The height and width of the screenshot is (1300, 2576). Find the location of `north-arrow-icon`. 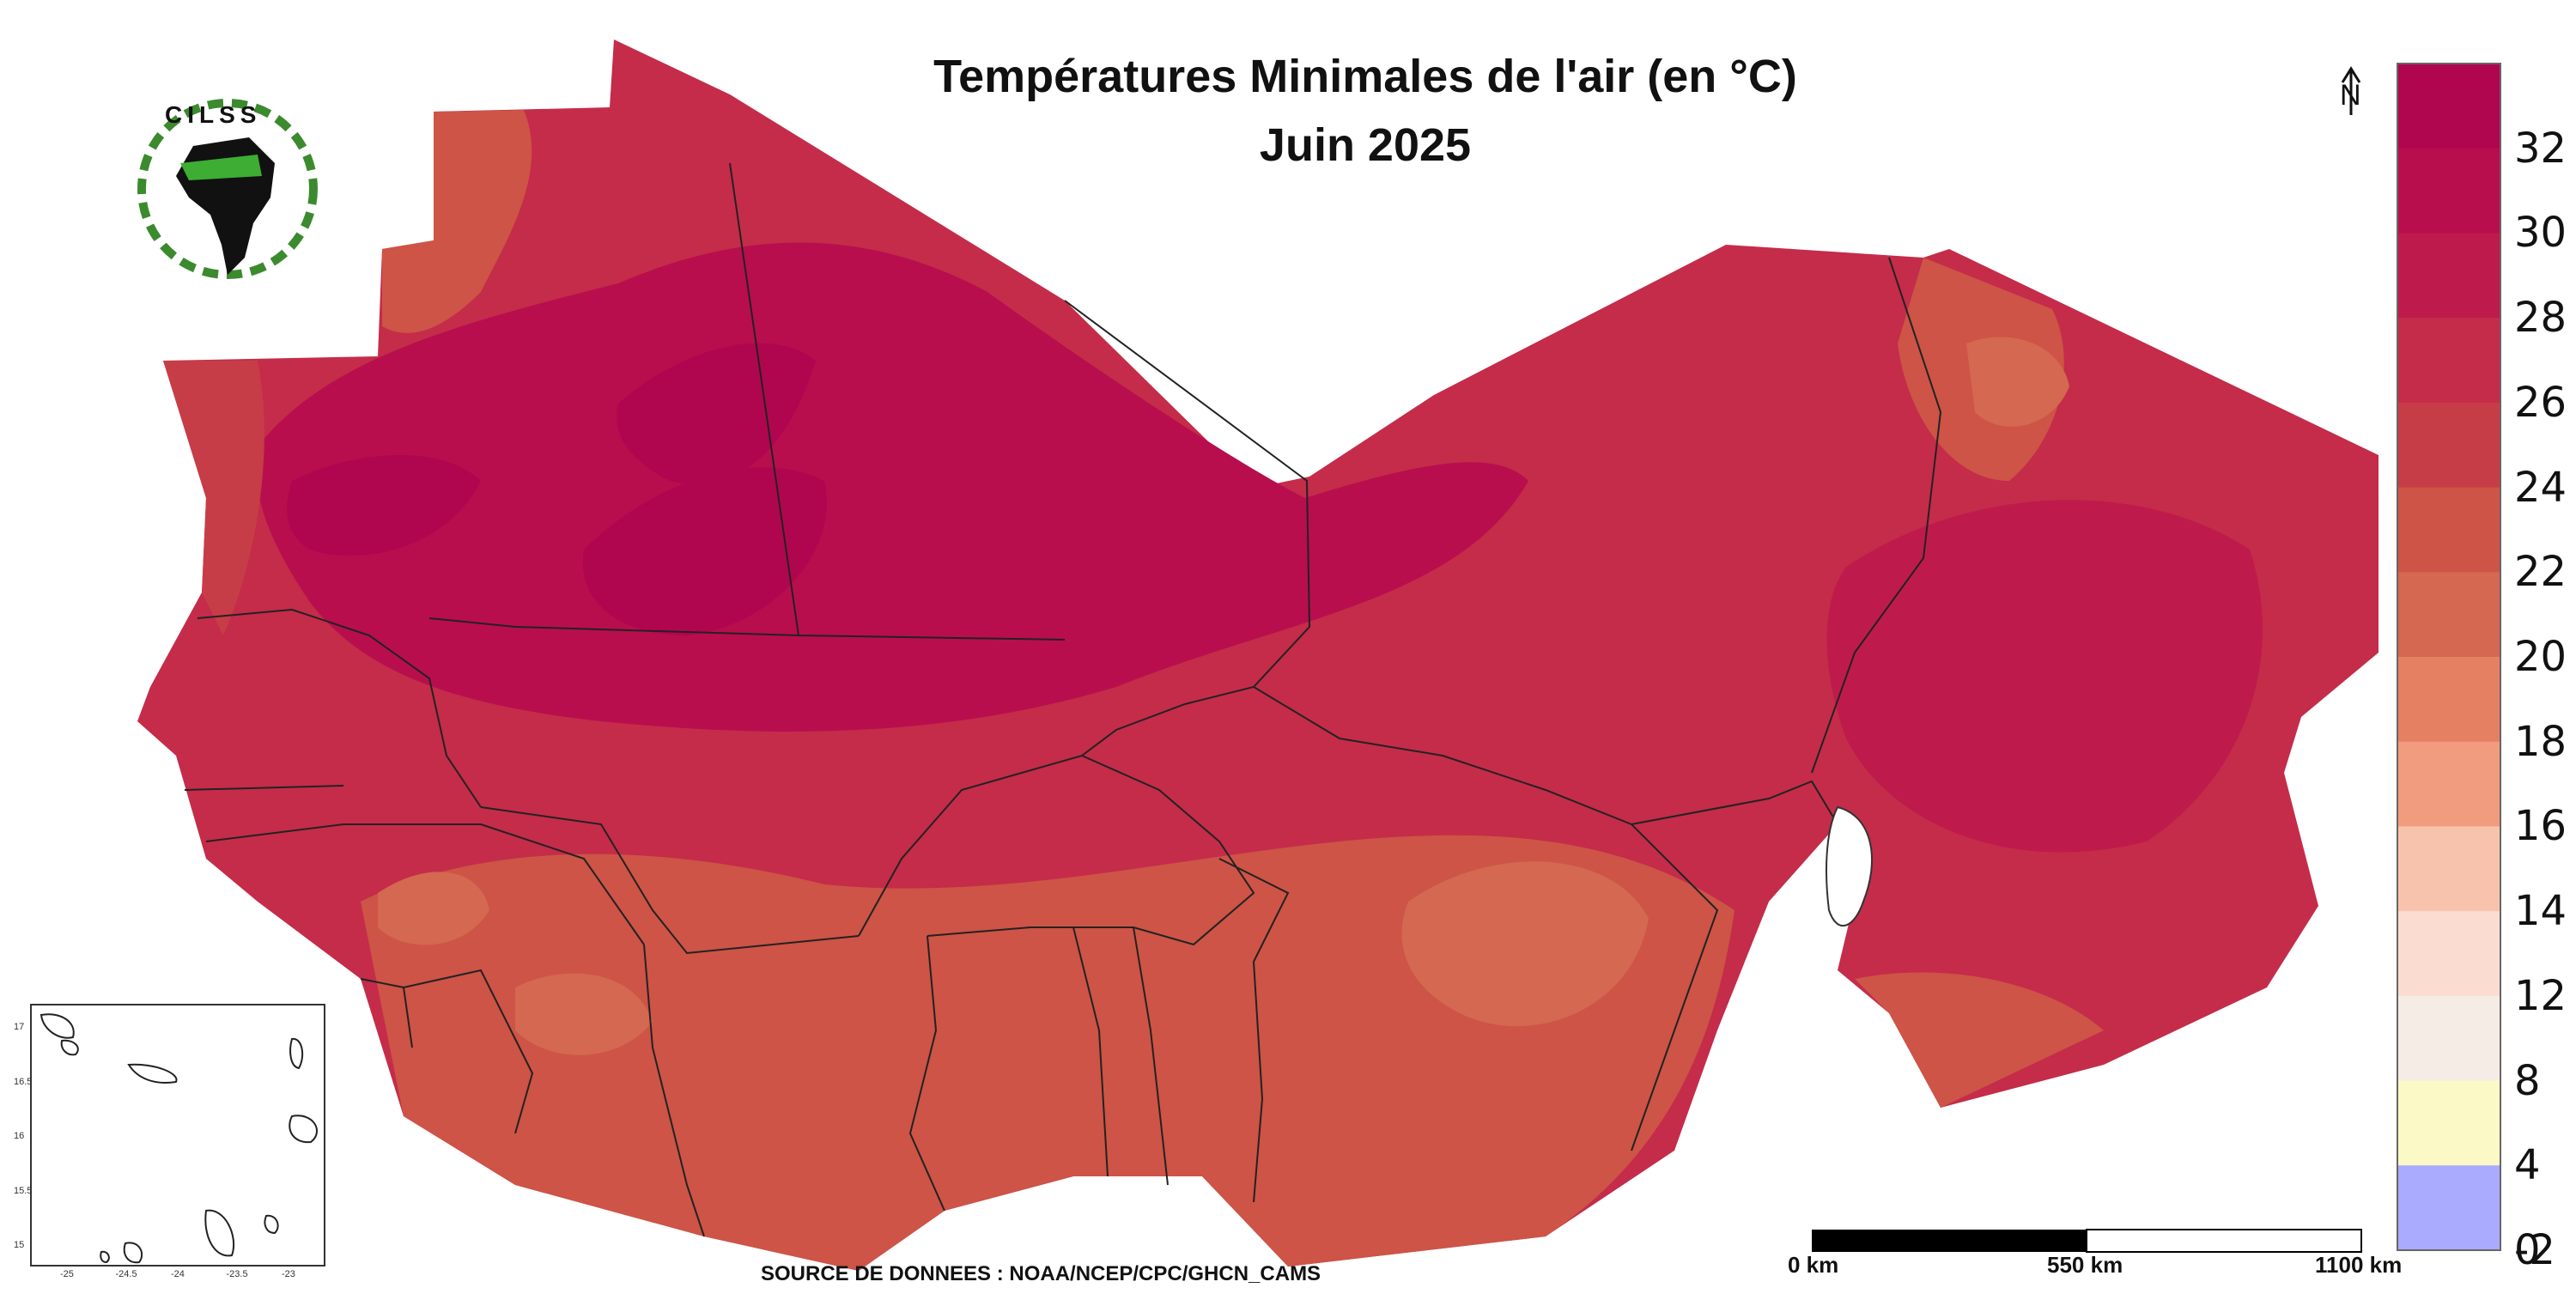

north-arrow-icon is located at coordinates (2351, 91).